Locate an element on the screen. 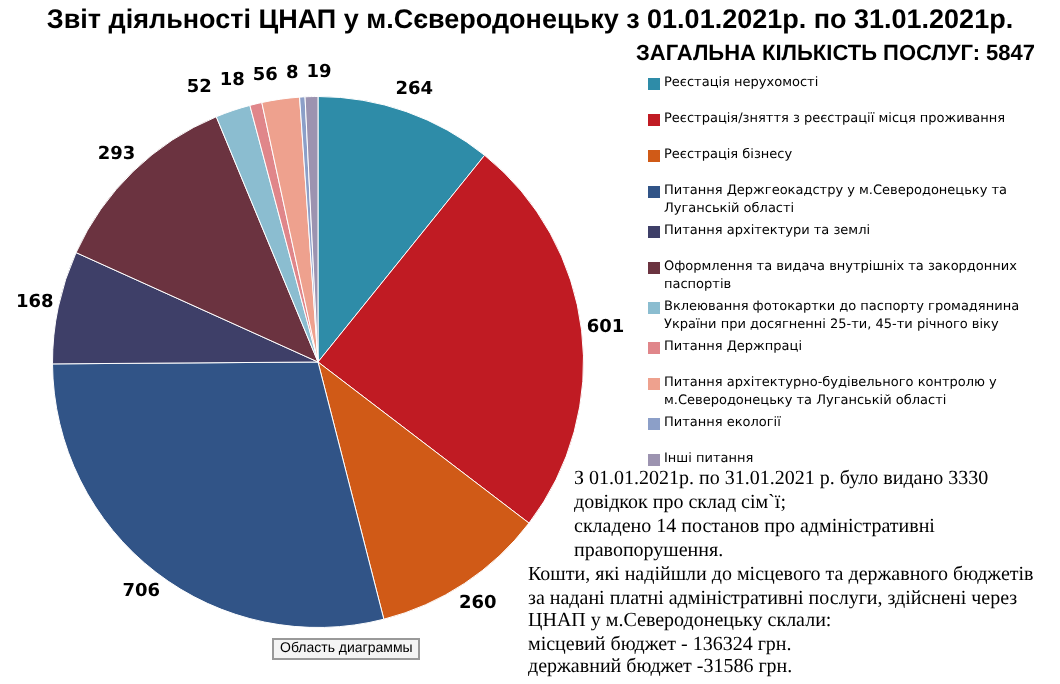 The image size is (1060, 684). text: З 01.01.2021р. по 31.01.2021 р. було видано 3330 довідкок про склад сім`ї; is located at coordinates (782, 492).